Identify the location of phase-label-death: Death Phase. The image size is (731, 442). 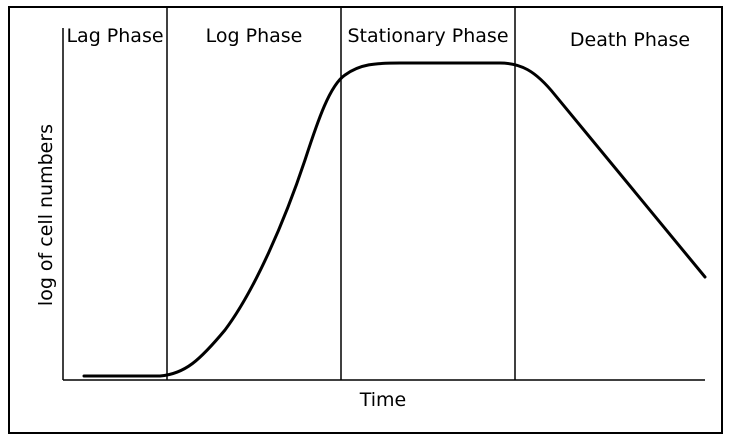
(630, 40).